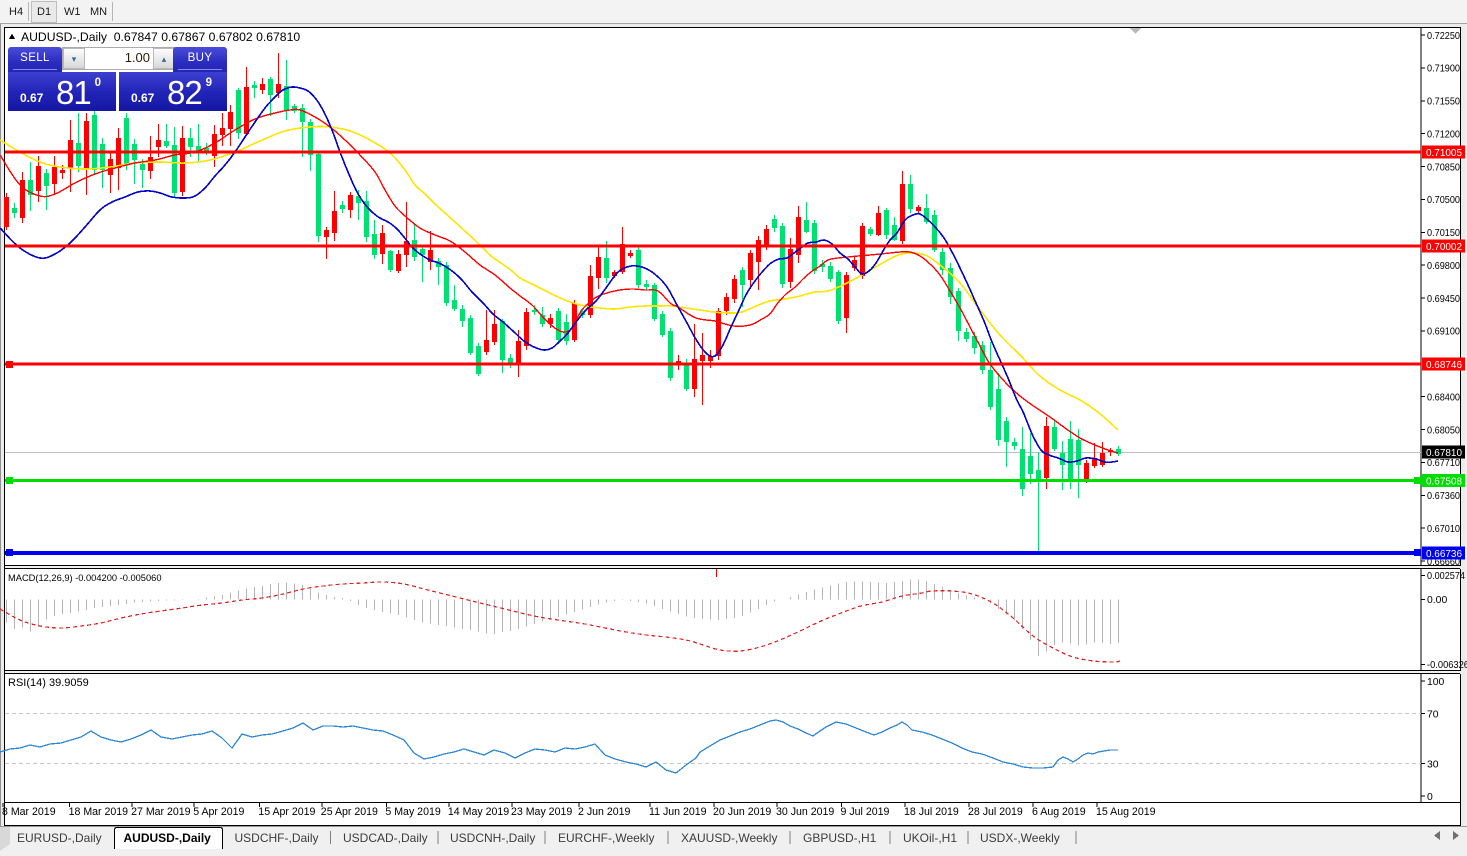 The image size is (1467, 856). What do you see at coordinates (1433, 764) in the screenshot?
I see `svg-text: 30` at bounding box center [1433, 764].